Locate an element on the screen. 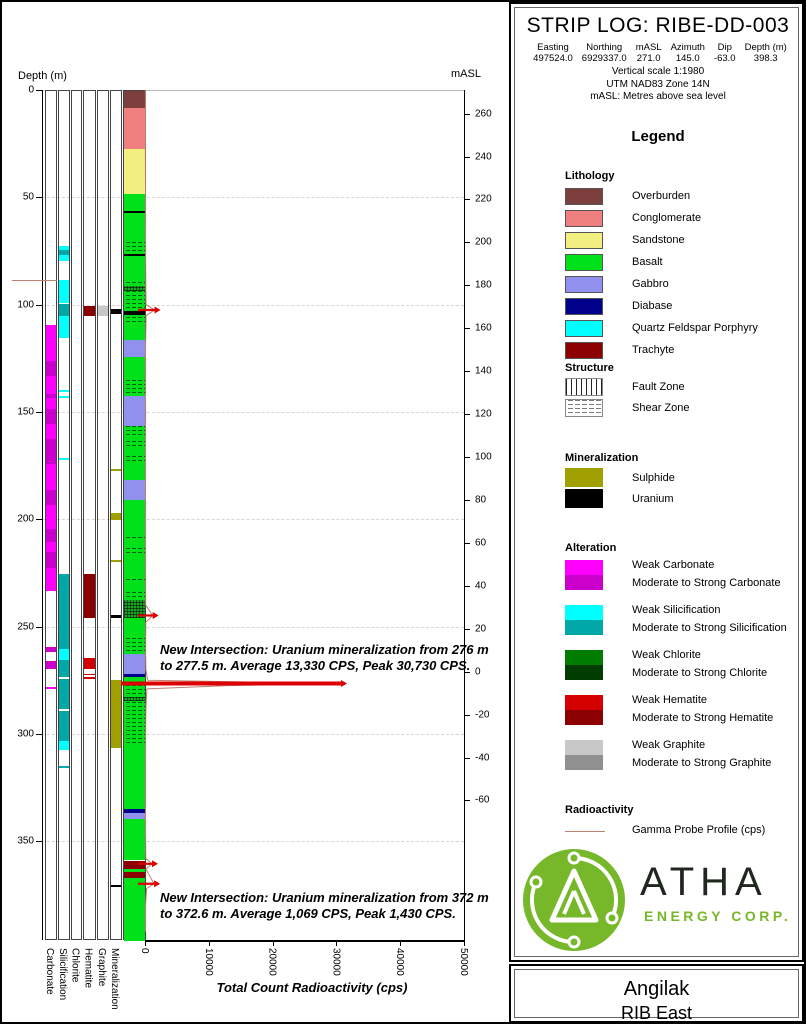 Image resolution: width=806 pixels, height=1024 pixels. lith-gabbro is located at coordinates (134, 410).